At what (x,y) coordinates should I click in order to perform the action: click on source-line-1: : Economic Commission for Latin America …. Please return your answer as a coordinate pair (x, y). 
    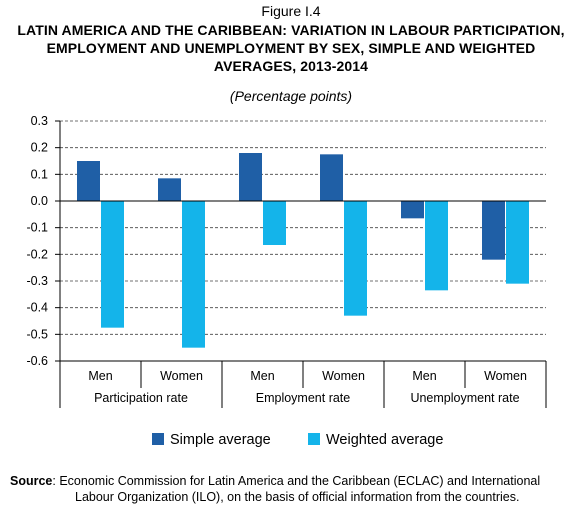
    Looking at the image, I should click on (296, 481).